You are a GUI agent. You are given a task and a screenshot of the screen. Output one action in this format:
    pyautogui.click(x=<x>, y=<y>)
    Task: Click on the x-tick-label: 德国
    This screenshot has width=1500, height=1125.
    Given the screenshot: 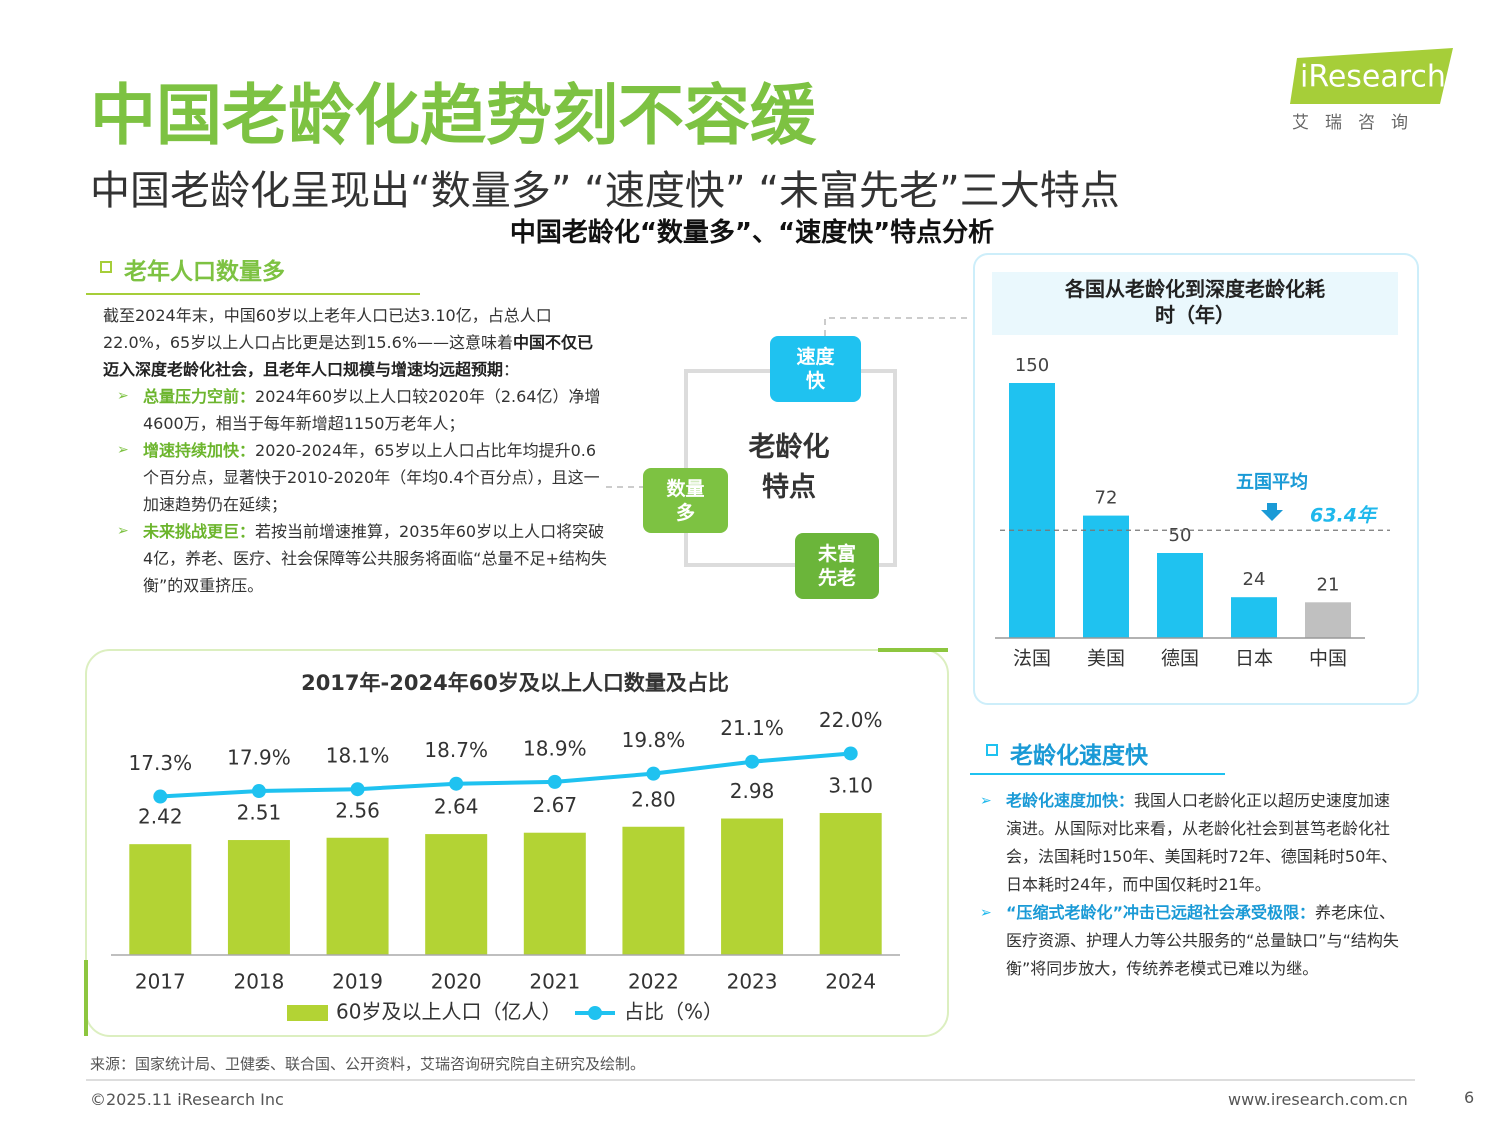 What is the action you would take?
    pyautogui.click(x=1180, y=659)
    